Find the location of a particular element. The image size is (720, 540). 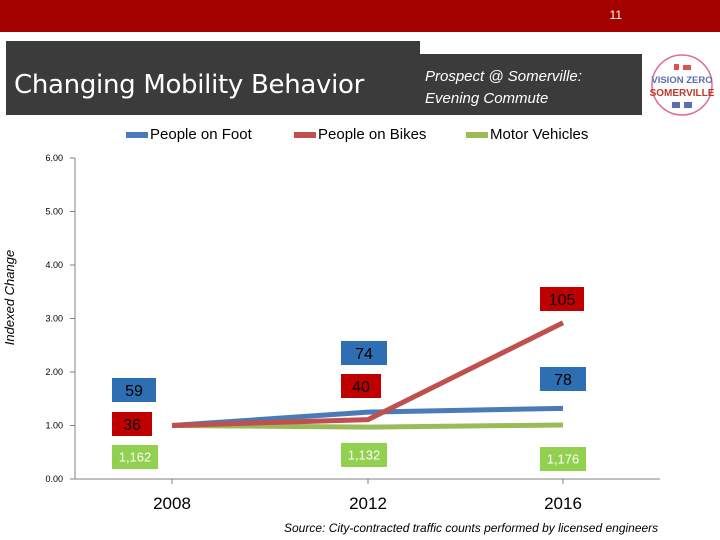

data-label: 74 is located at coordinates (364, 354).